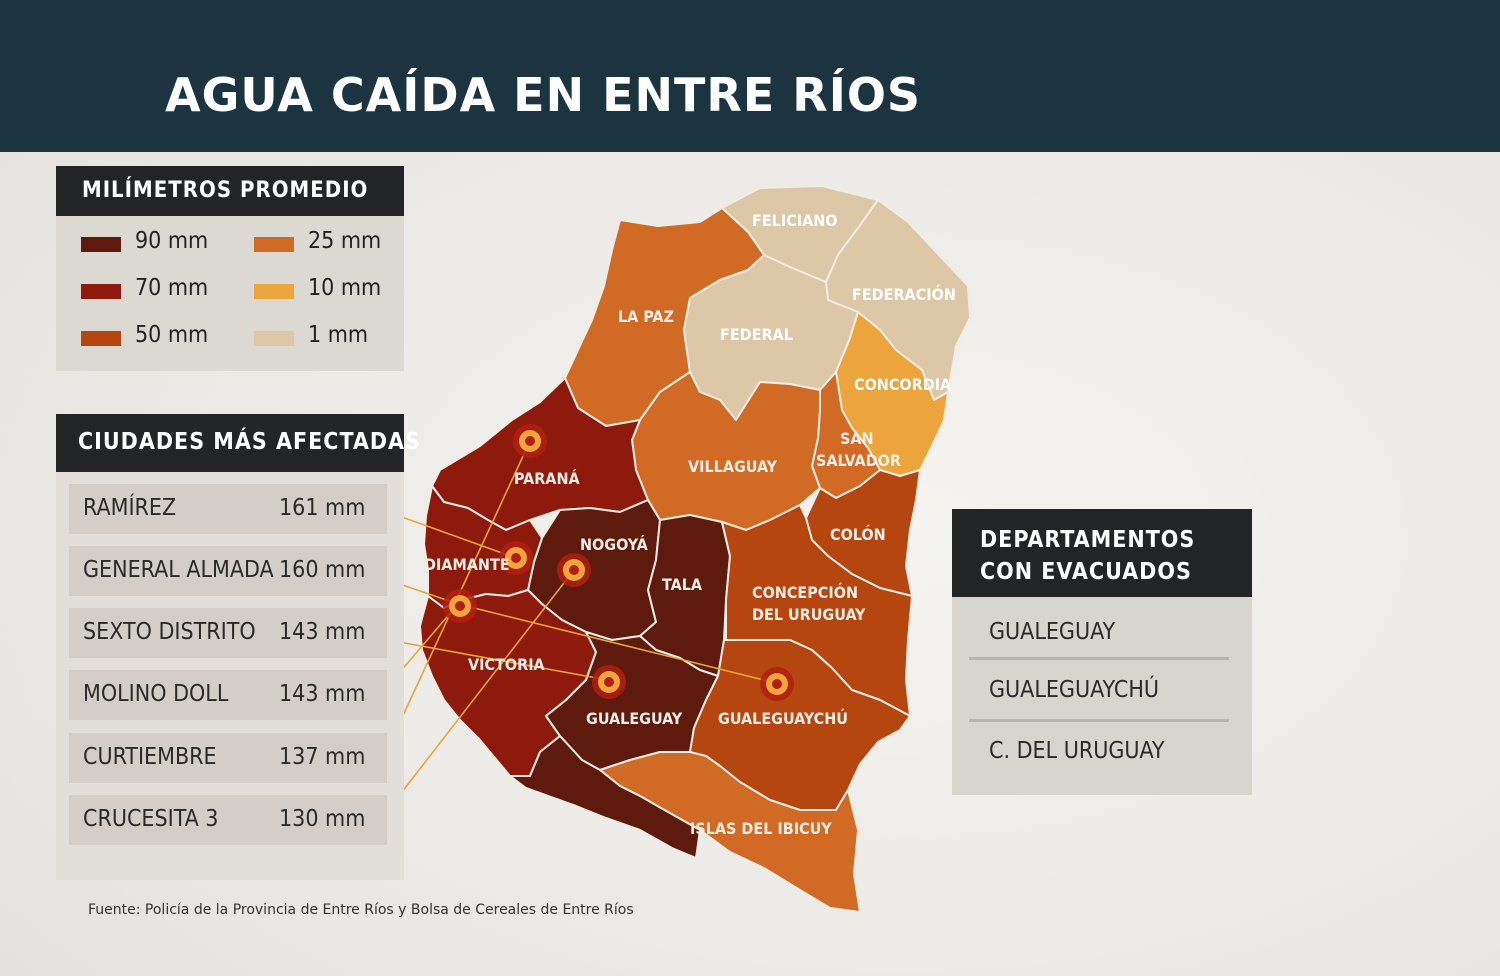  I want to click on dept-label-sansalvador-1: SAN, so click(857, 438).